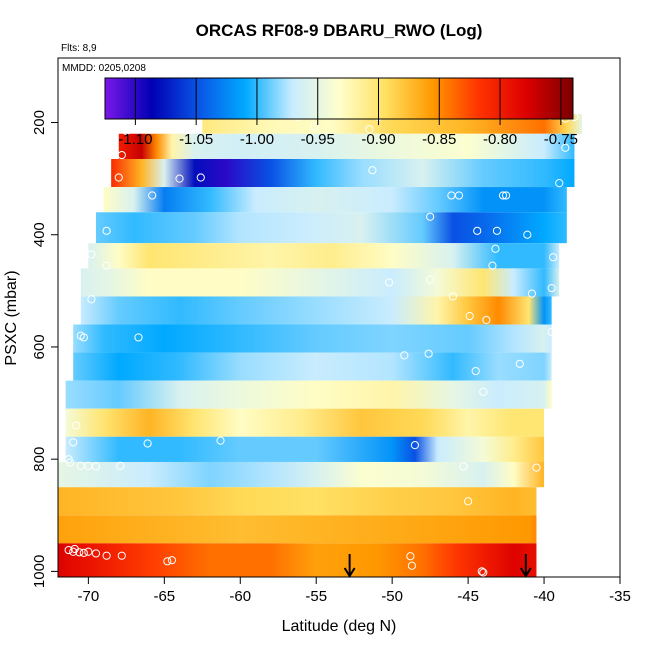  I want to click on y-tick-label: 200, so click(39, 122).